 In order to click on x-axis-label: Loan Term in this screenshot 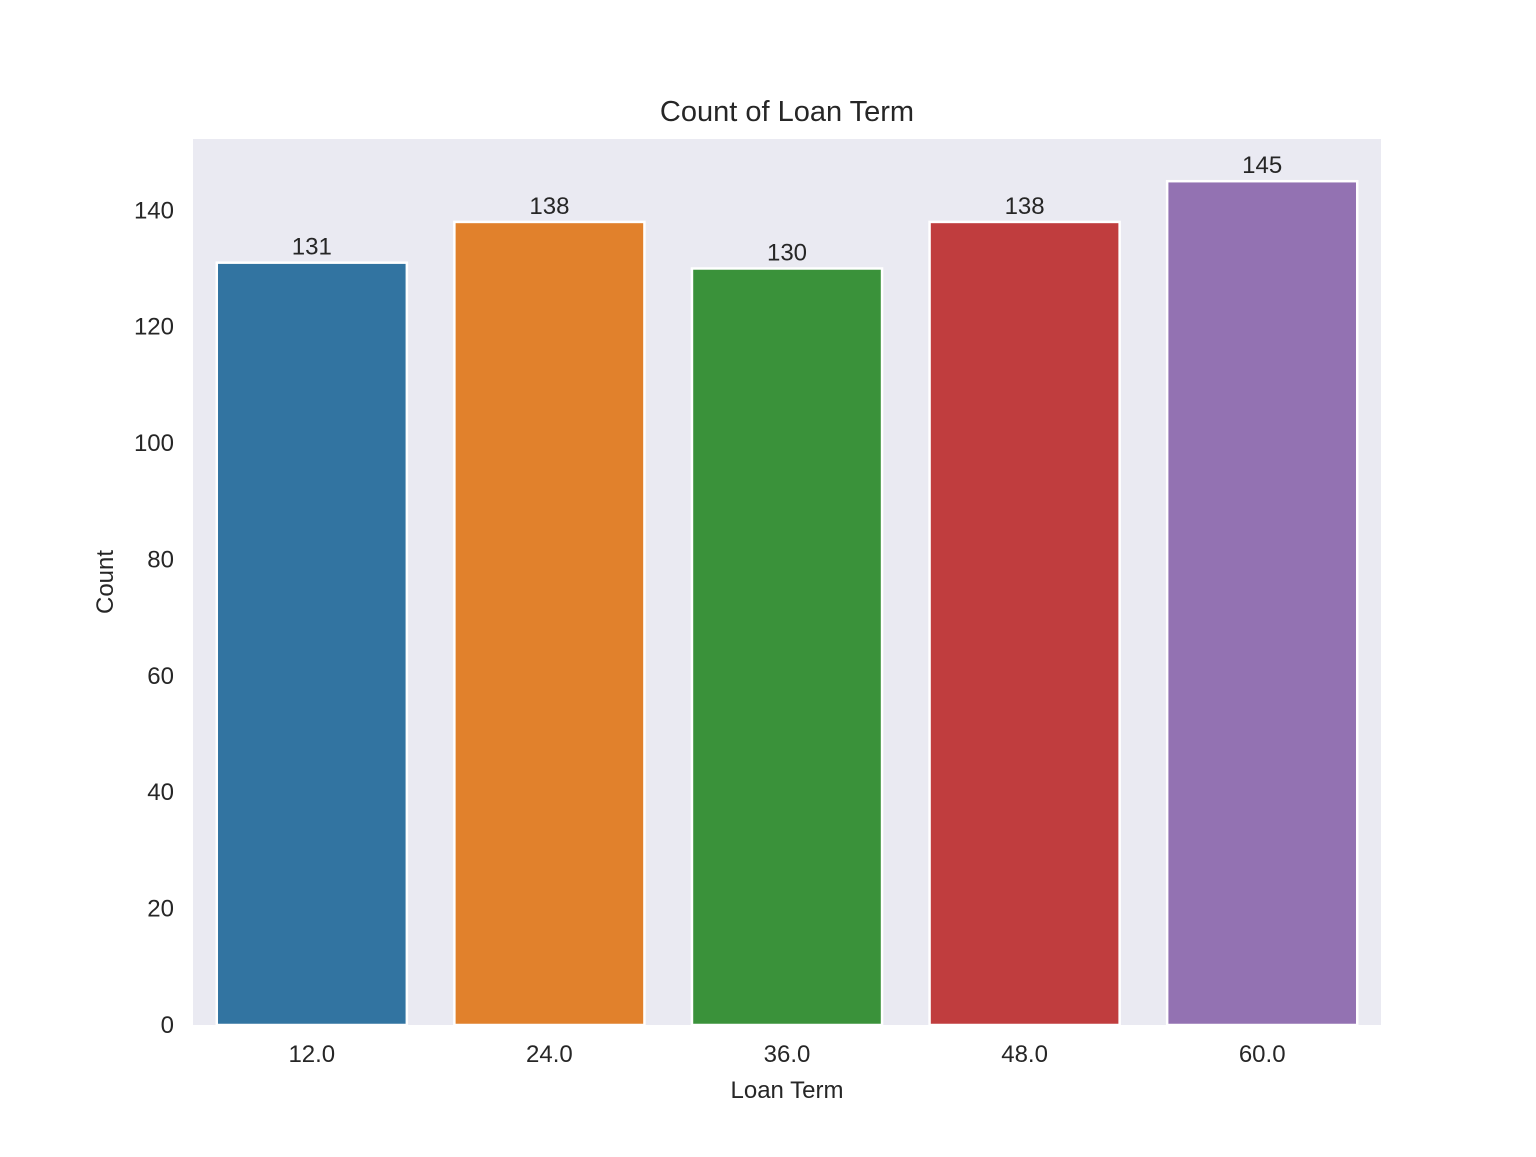, I will do `click(787, 1090)`.